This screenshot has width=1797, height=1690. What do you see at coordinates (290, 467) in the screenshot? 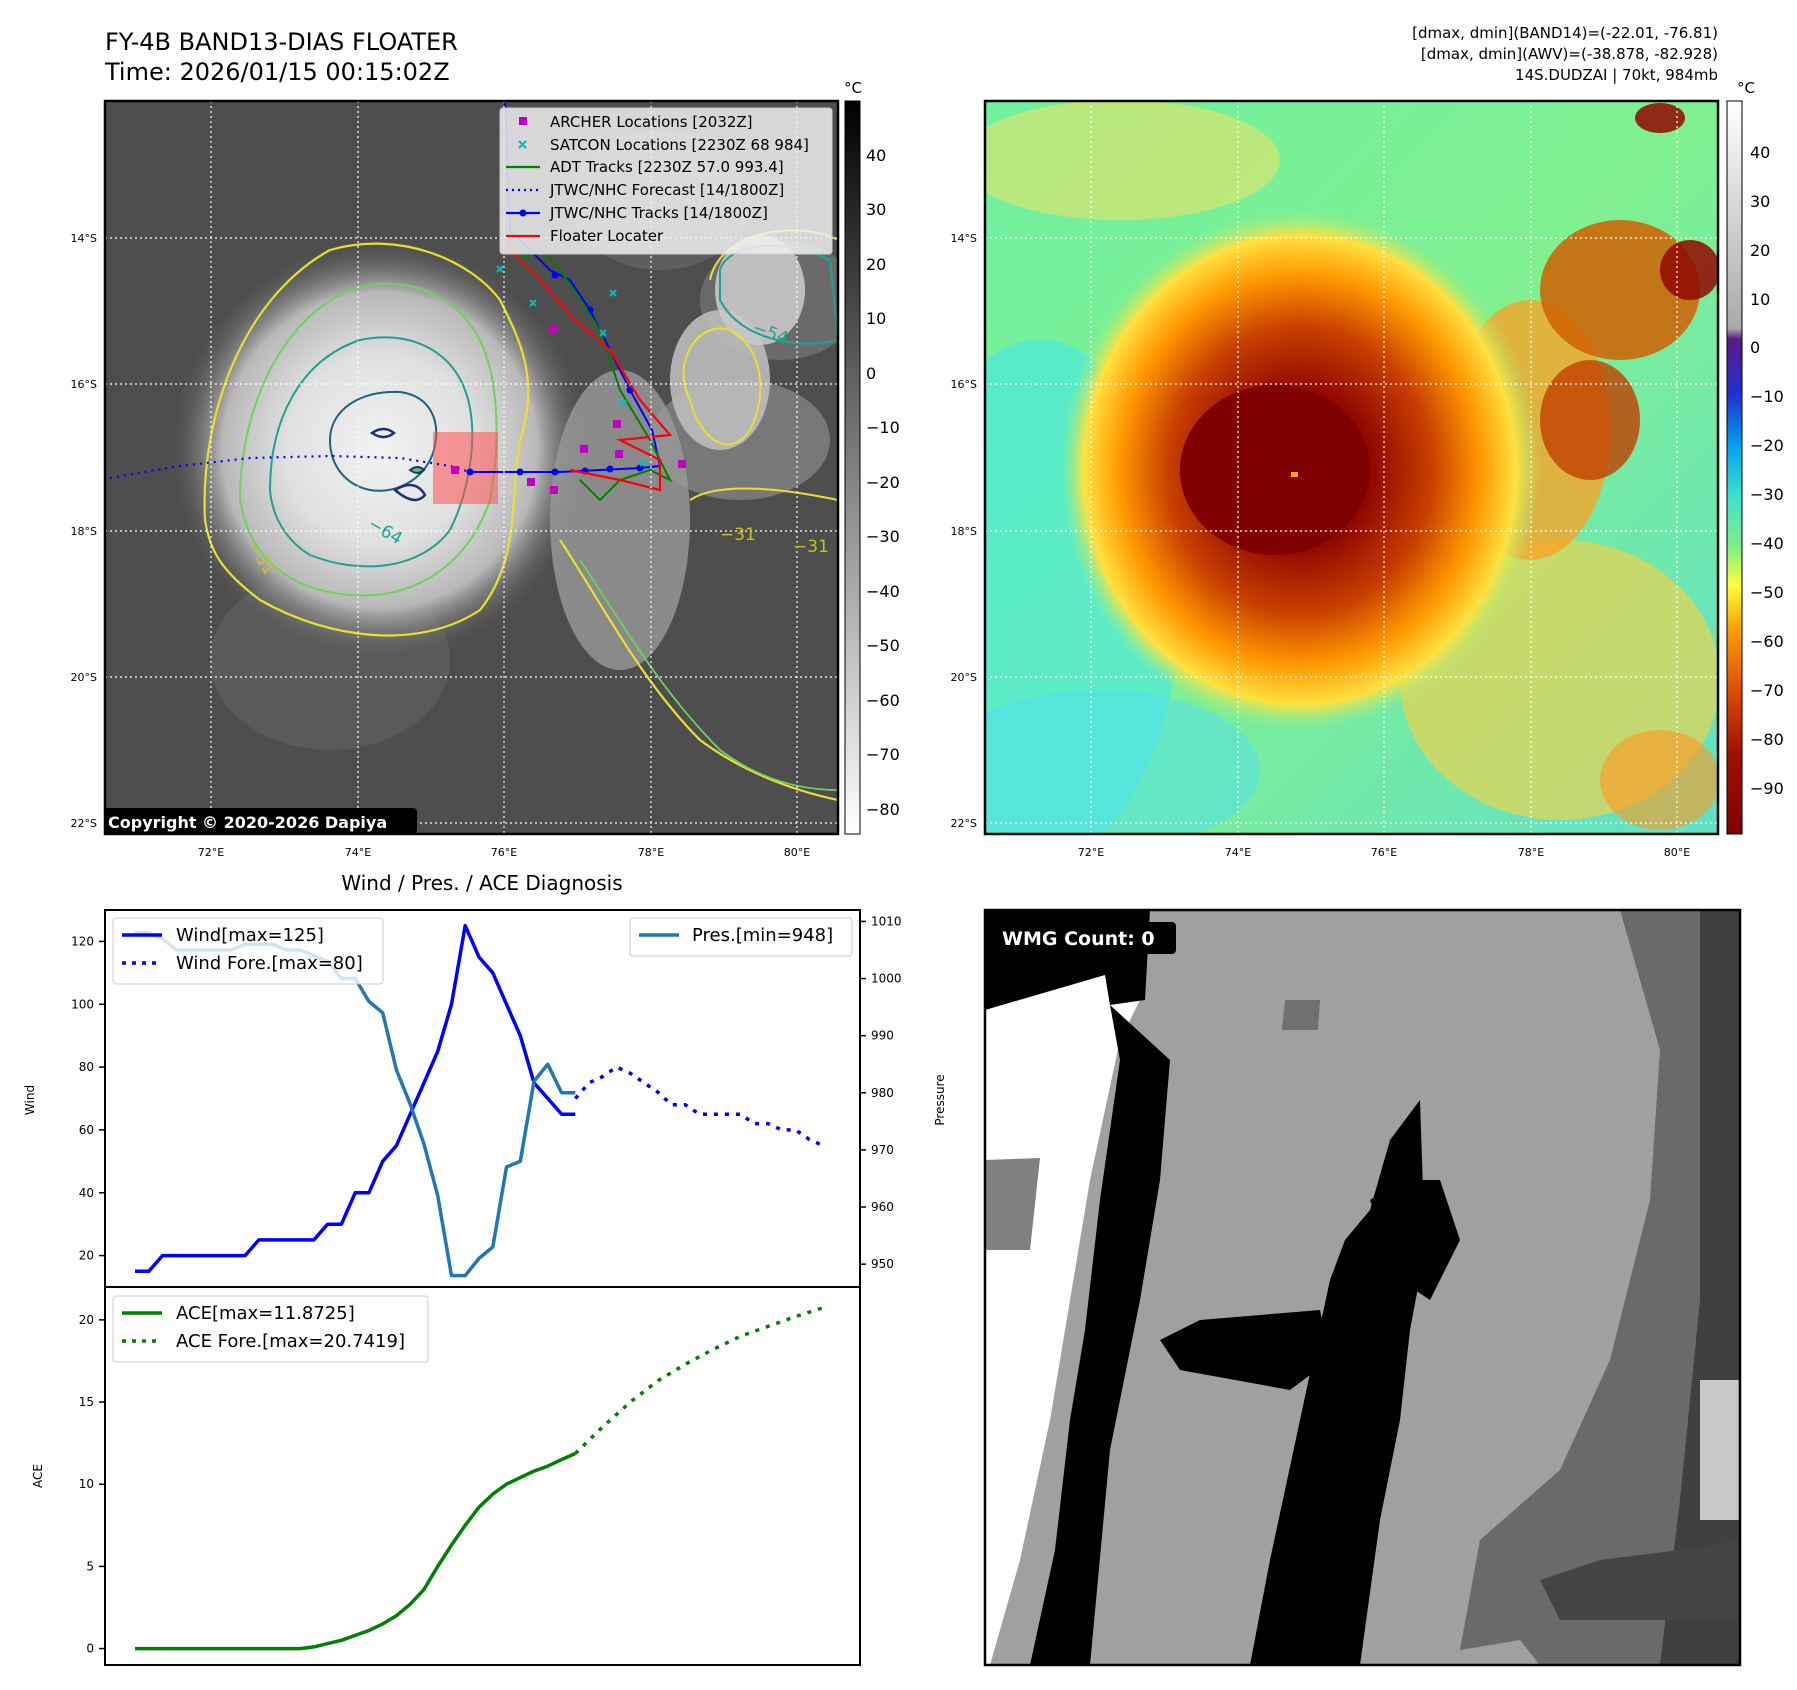
I see `jtwc-forecast-track` at bounding box center [290, 467].